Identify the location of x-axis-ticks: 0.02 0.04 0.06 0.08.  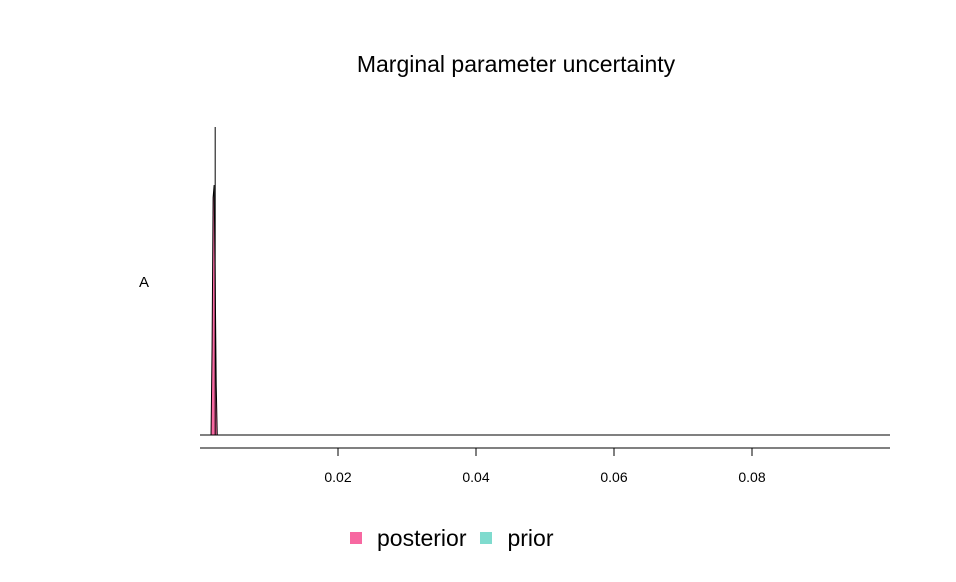
(545, 466).